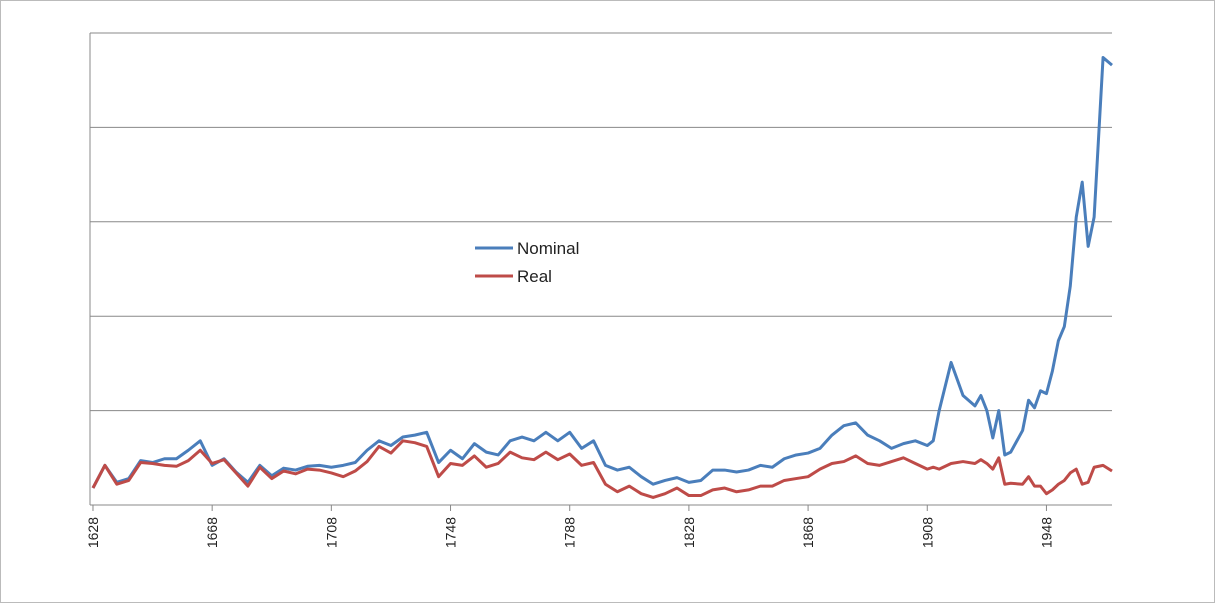  What do you see at coordinates (93, 532) in the screenshot?
I see `x-tick-label: 1628` at bounding box center [93, 532].